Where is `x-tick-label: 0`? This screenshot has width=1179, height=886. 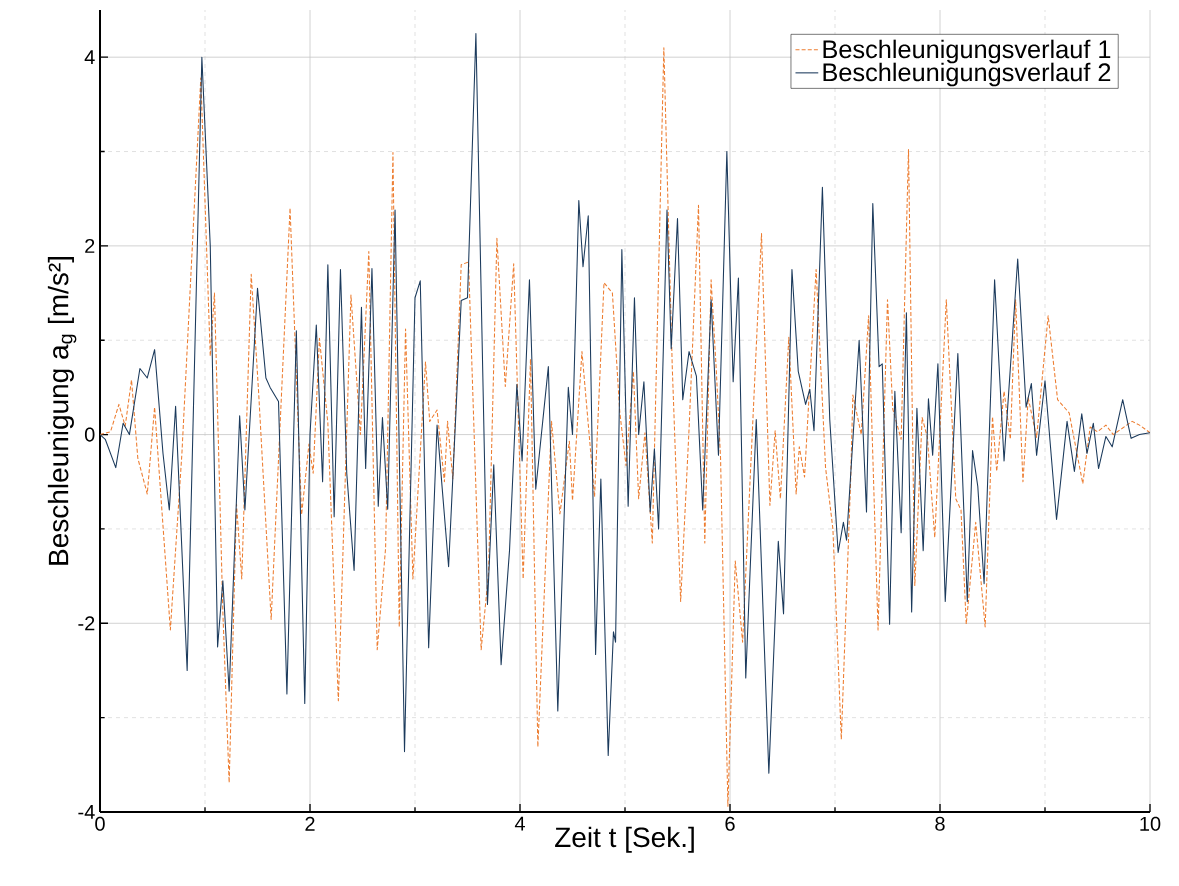
x-tick-label: 0 is located at coordinates (100, 823).